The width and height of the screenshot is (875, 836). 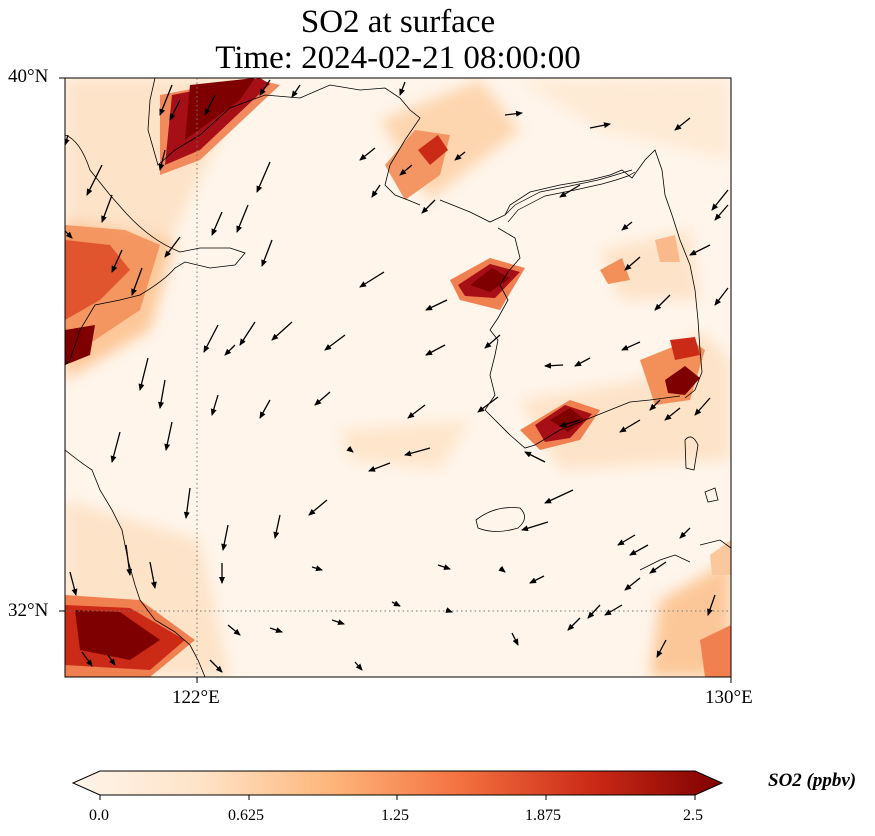 I want to click on colorbar-ticks, so click(x=397, y=797).